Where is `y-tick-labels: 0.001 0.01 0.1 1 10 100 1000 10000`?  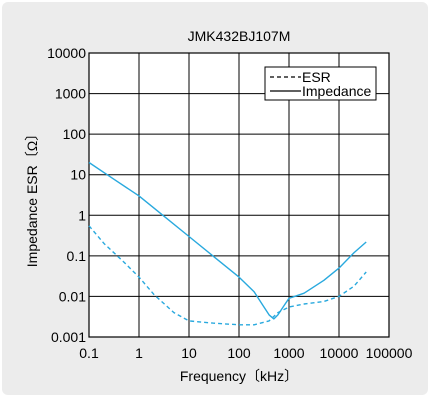
y-tick-labels: 0.001 0.01 0.1 1 10 100 1000 10000 is located at coordinates (66, 195).